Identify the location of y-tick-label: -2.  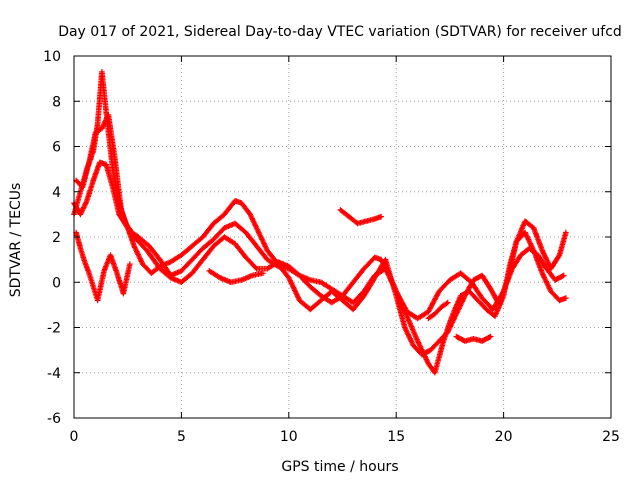
(54, 329).